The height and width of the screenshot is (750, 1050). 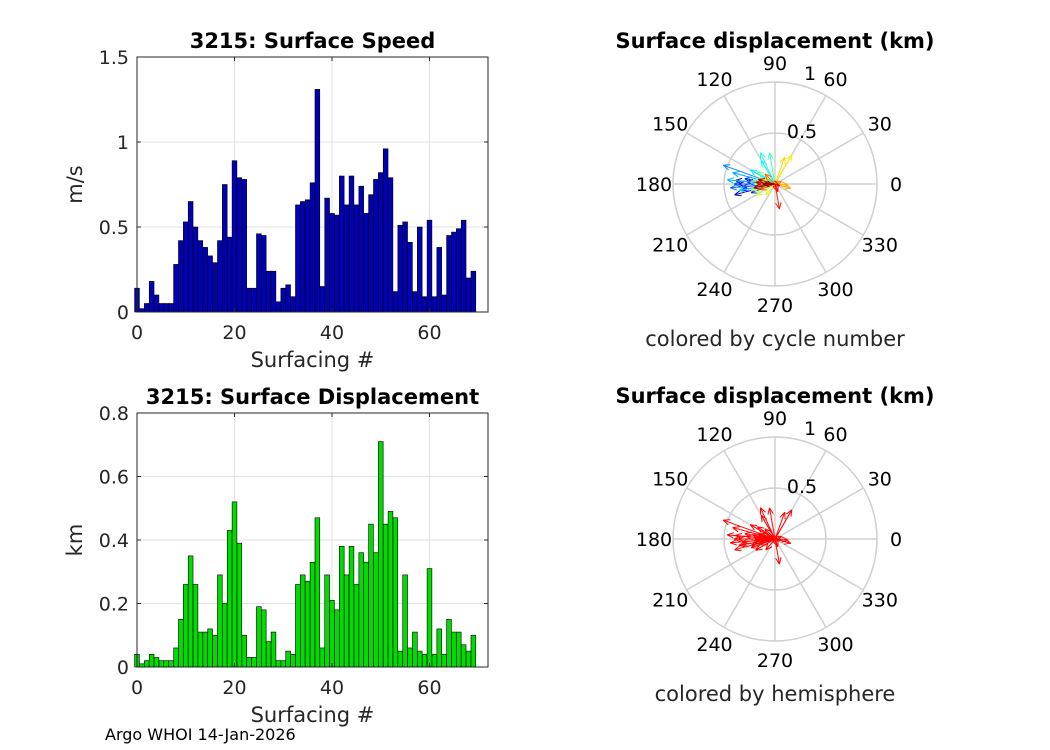 What do you see at coordinates (312, 397) in the screenshot?
I see `chart-title: 3215: Surface Displacement` at bounding box center [312, 397].